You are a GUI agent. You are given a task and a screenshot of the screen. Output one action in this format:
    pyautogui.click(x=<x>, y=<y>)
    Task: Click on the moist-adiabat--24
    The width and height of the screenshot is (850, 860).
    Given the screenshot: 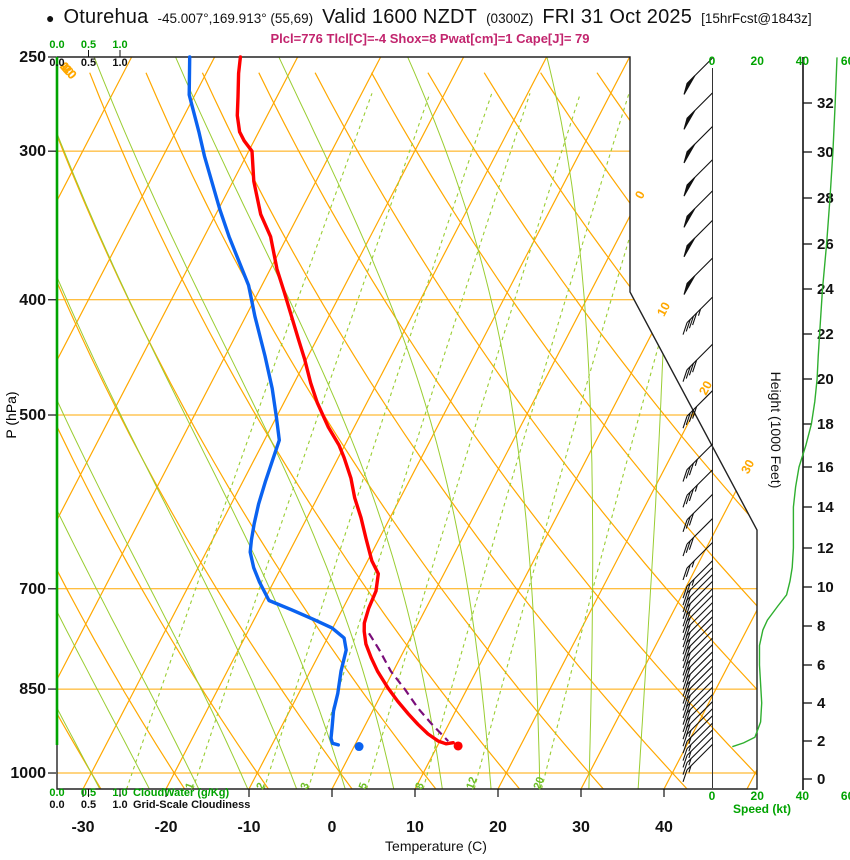 What is the action you would take?
    pyautogui.click(x=107, y=423)
    